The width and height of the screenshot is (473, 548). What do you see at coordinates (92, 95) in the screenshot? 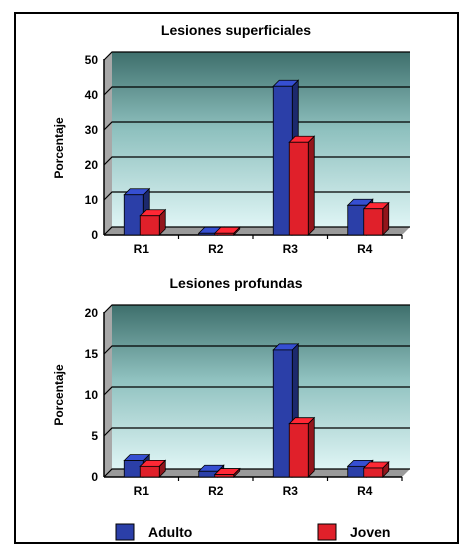
I see `y-tick-label: 40` at bounding box center [92, 95].